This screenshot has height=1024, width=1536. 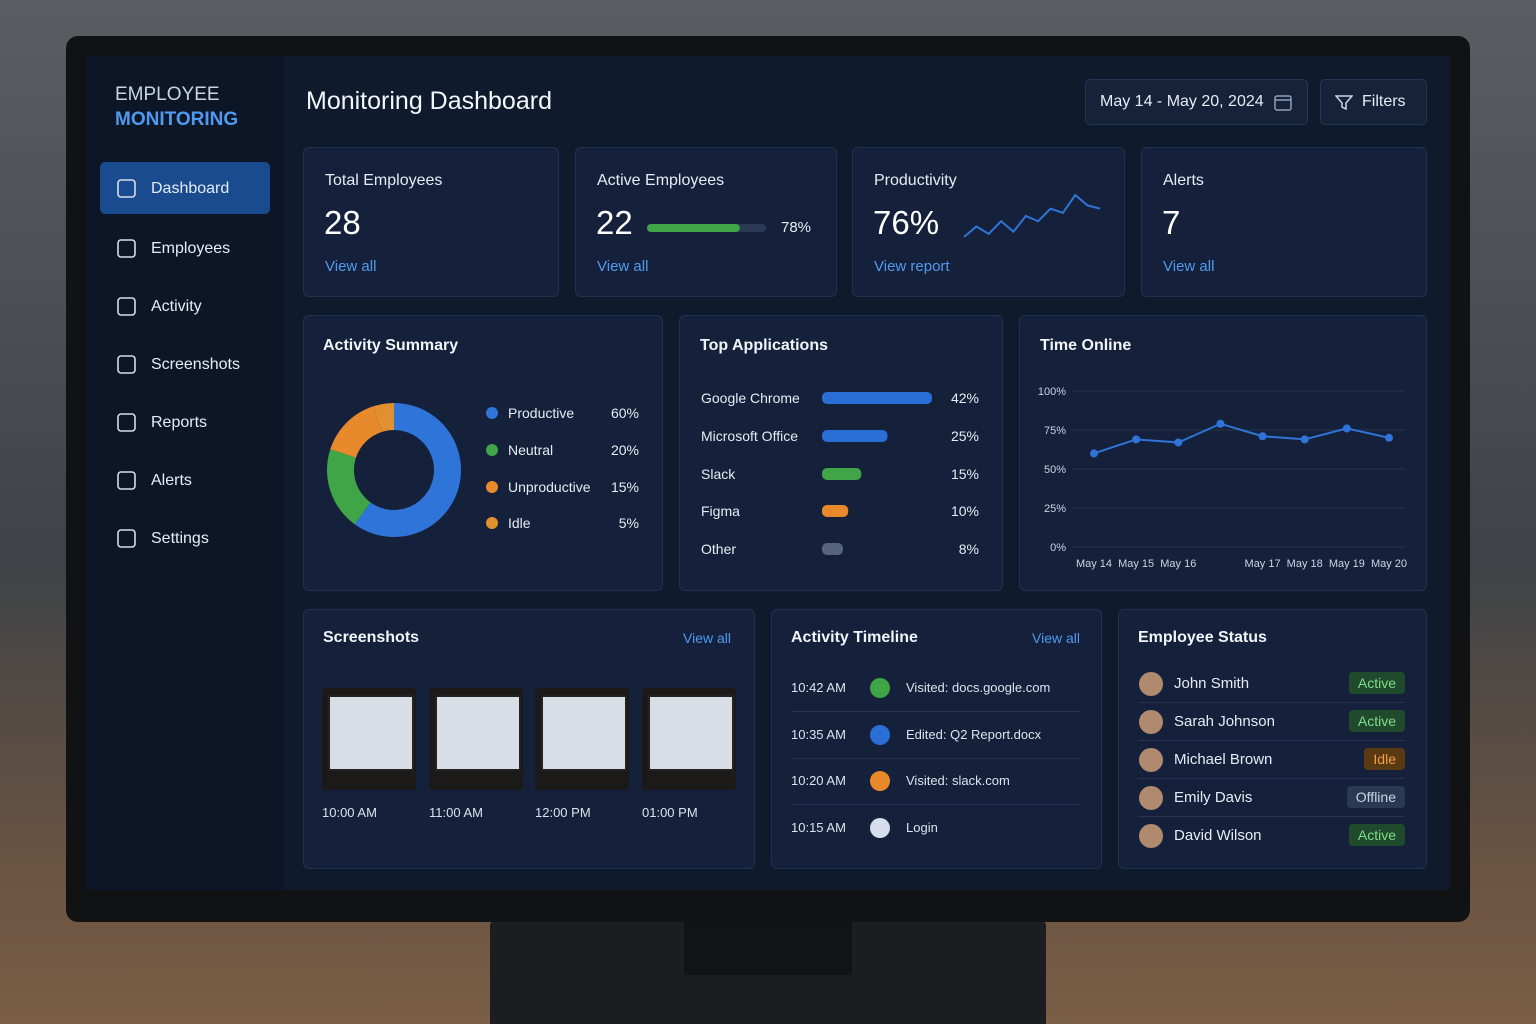 I want to click on app-value: 42%, so click(x=965, y=398).